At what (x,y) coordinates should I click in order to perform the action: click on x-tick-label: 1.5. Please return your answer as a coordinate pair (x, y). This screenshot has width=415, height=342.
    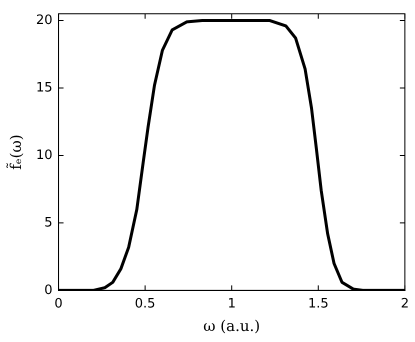
    Looking at the image, I should click on (318, 304).